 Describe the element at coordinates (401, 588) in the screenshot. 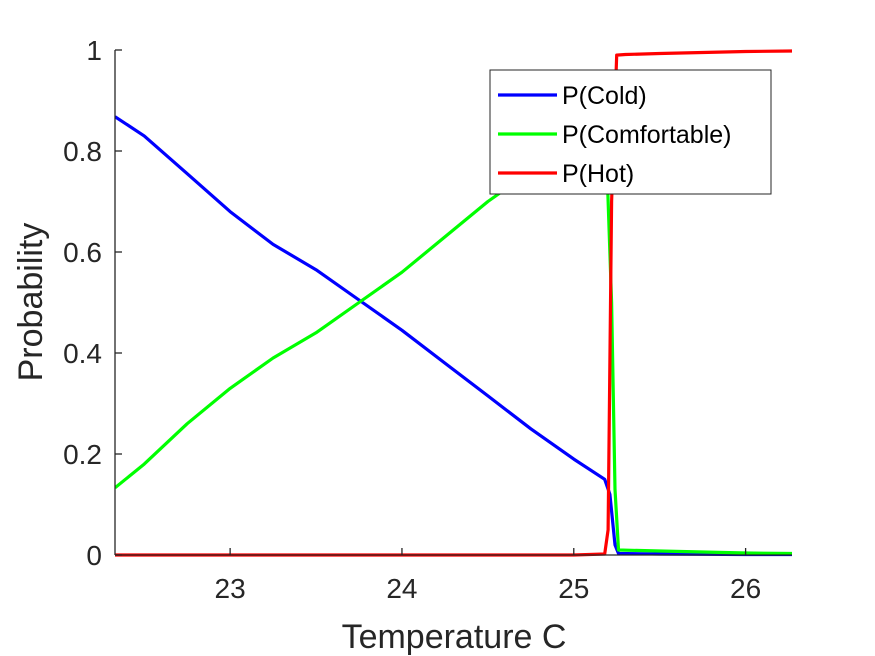

I see `x-tick-label: 24` at that location.